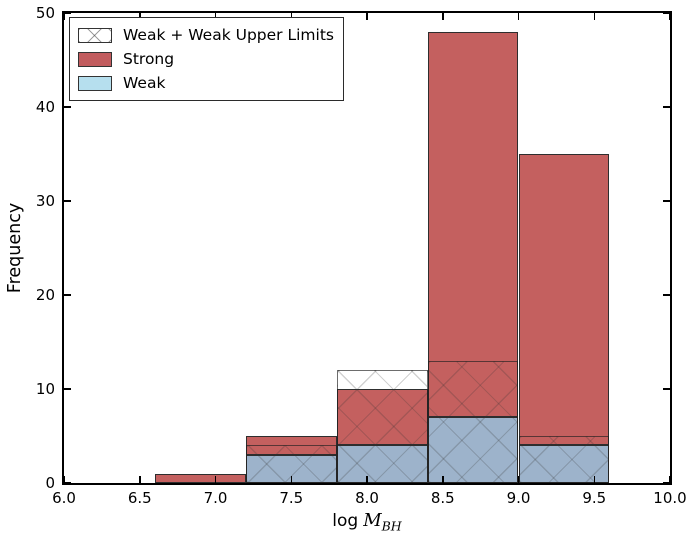 The width and height of the screenshot is (692, 544). Describe the element at coordinates (372, 520) in the screenshot. I see `x-axis-label-variable: M` at that location.